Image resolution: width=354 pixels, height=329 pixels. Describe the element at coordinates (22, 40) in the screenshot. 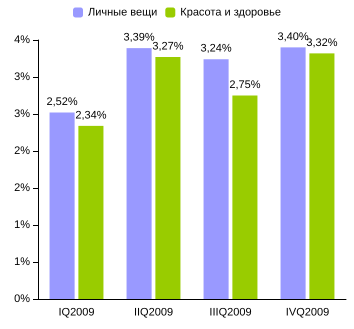

I see `y-tick-label: 4%` at that location.